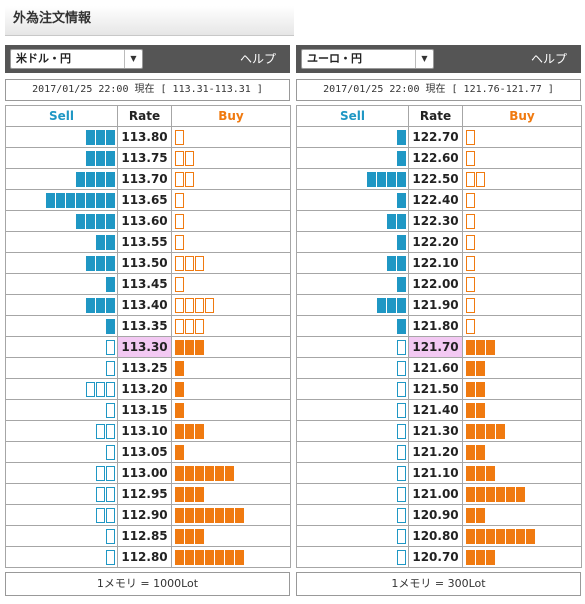 This screenshot has width=585, height=604. I want to click on rate-row: 121.10, so click(439, 473).